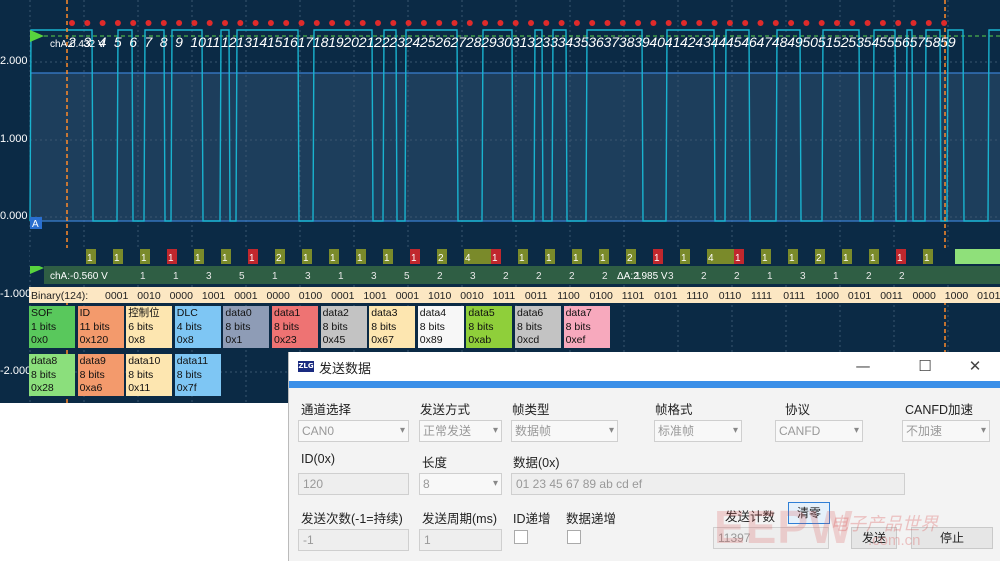 The width and height of the screenshot is (1000, 561). What do you see at coordinates (946, 431) in the screenshot?
I see `canfd-accel-select: 不加速 ▾` at bounding box center [946, 431].